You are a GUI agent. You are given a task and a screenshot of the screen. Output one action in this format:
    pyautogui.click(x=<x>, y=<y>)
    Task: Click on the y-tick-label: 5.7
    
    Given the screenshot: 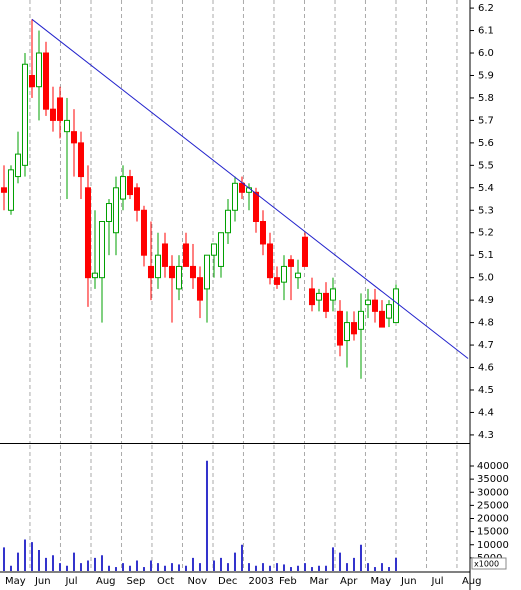 What is the action you would take?
    pyautogui.click(x=486, y=120)
    